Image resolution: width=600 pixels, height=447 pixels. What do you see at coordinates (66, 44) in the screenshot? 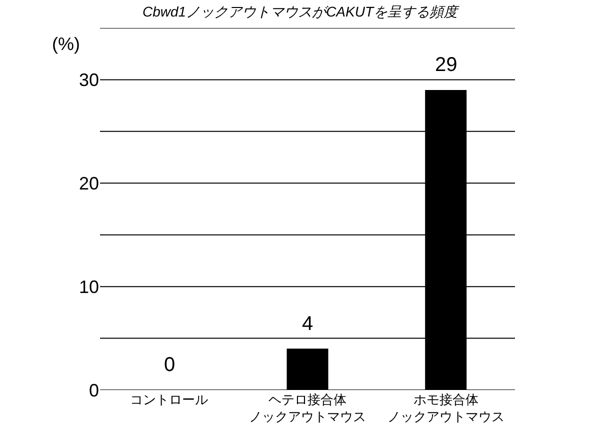
I see `y-axis-title: (%)` at bounding box center [66, 44].